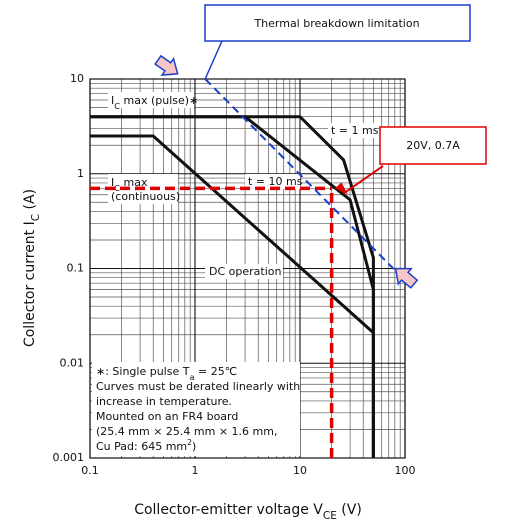  Describe the element at coordinates (191, 377) in the screenshot. I see `subscript: a` at that location.